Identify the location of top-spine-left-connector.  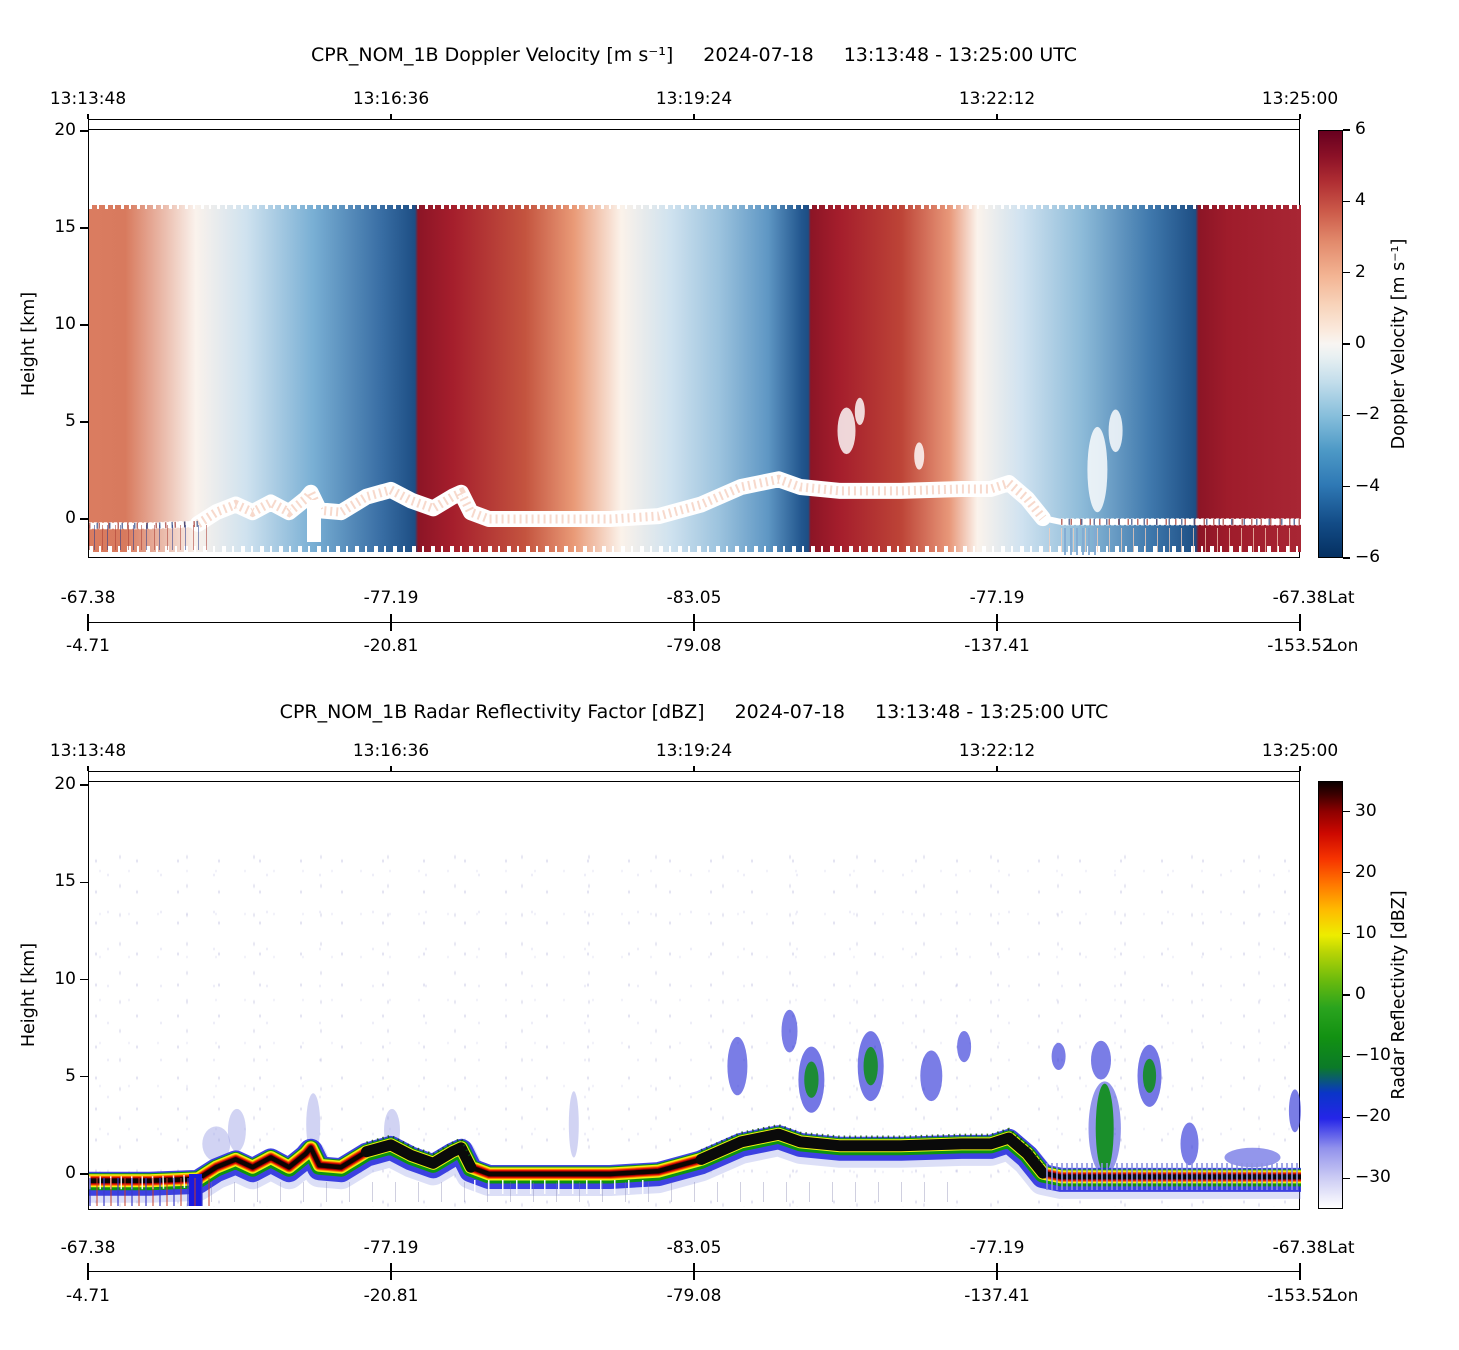
(89, 124).